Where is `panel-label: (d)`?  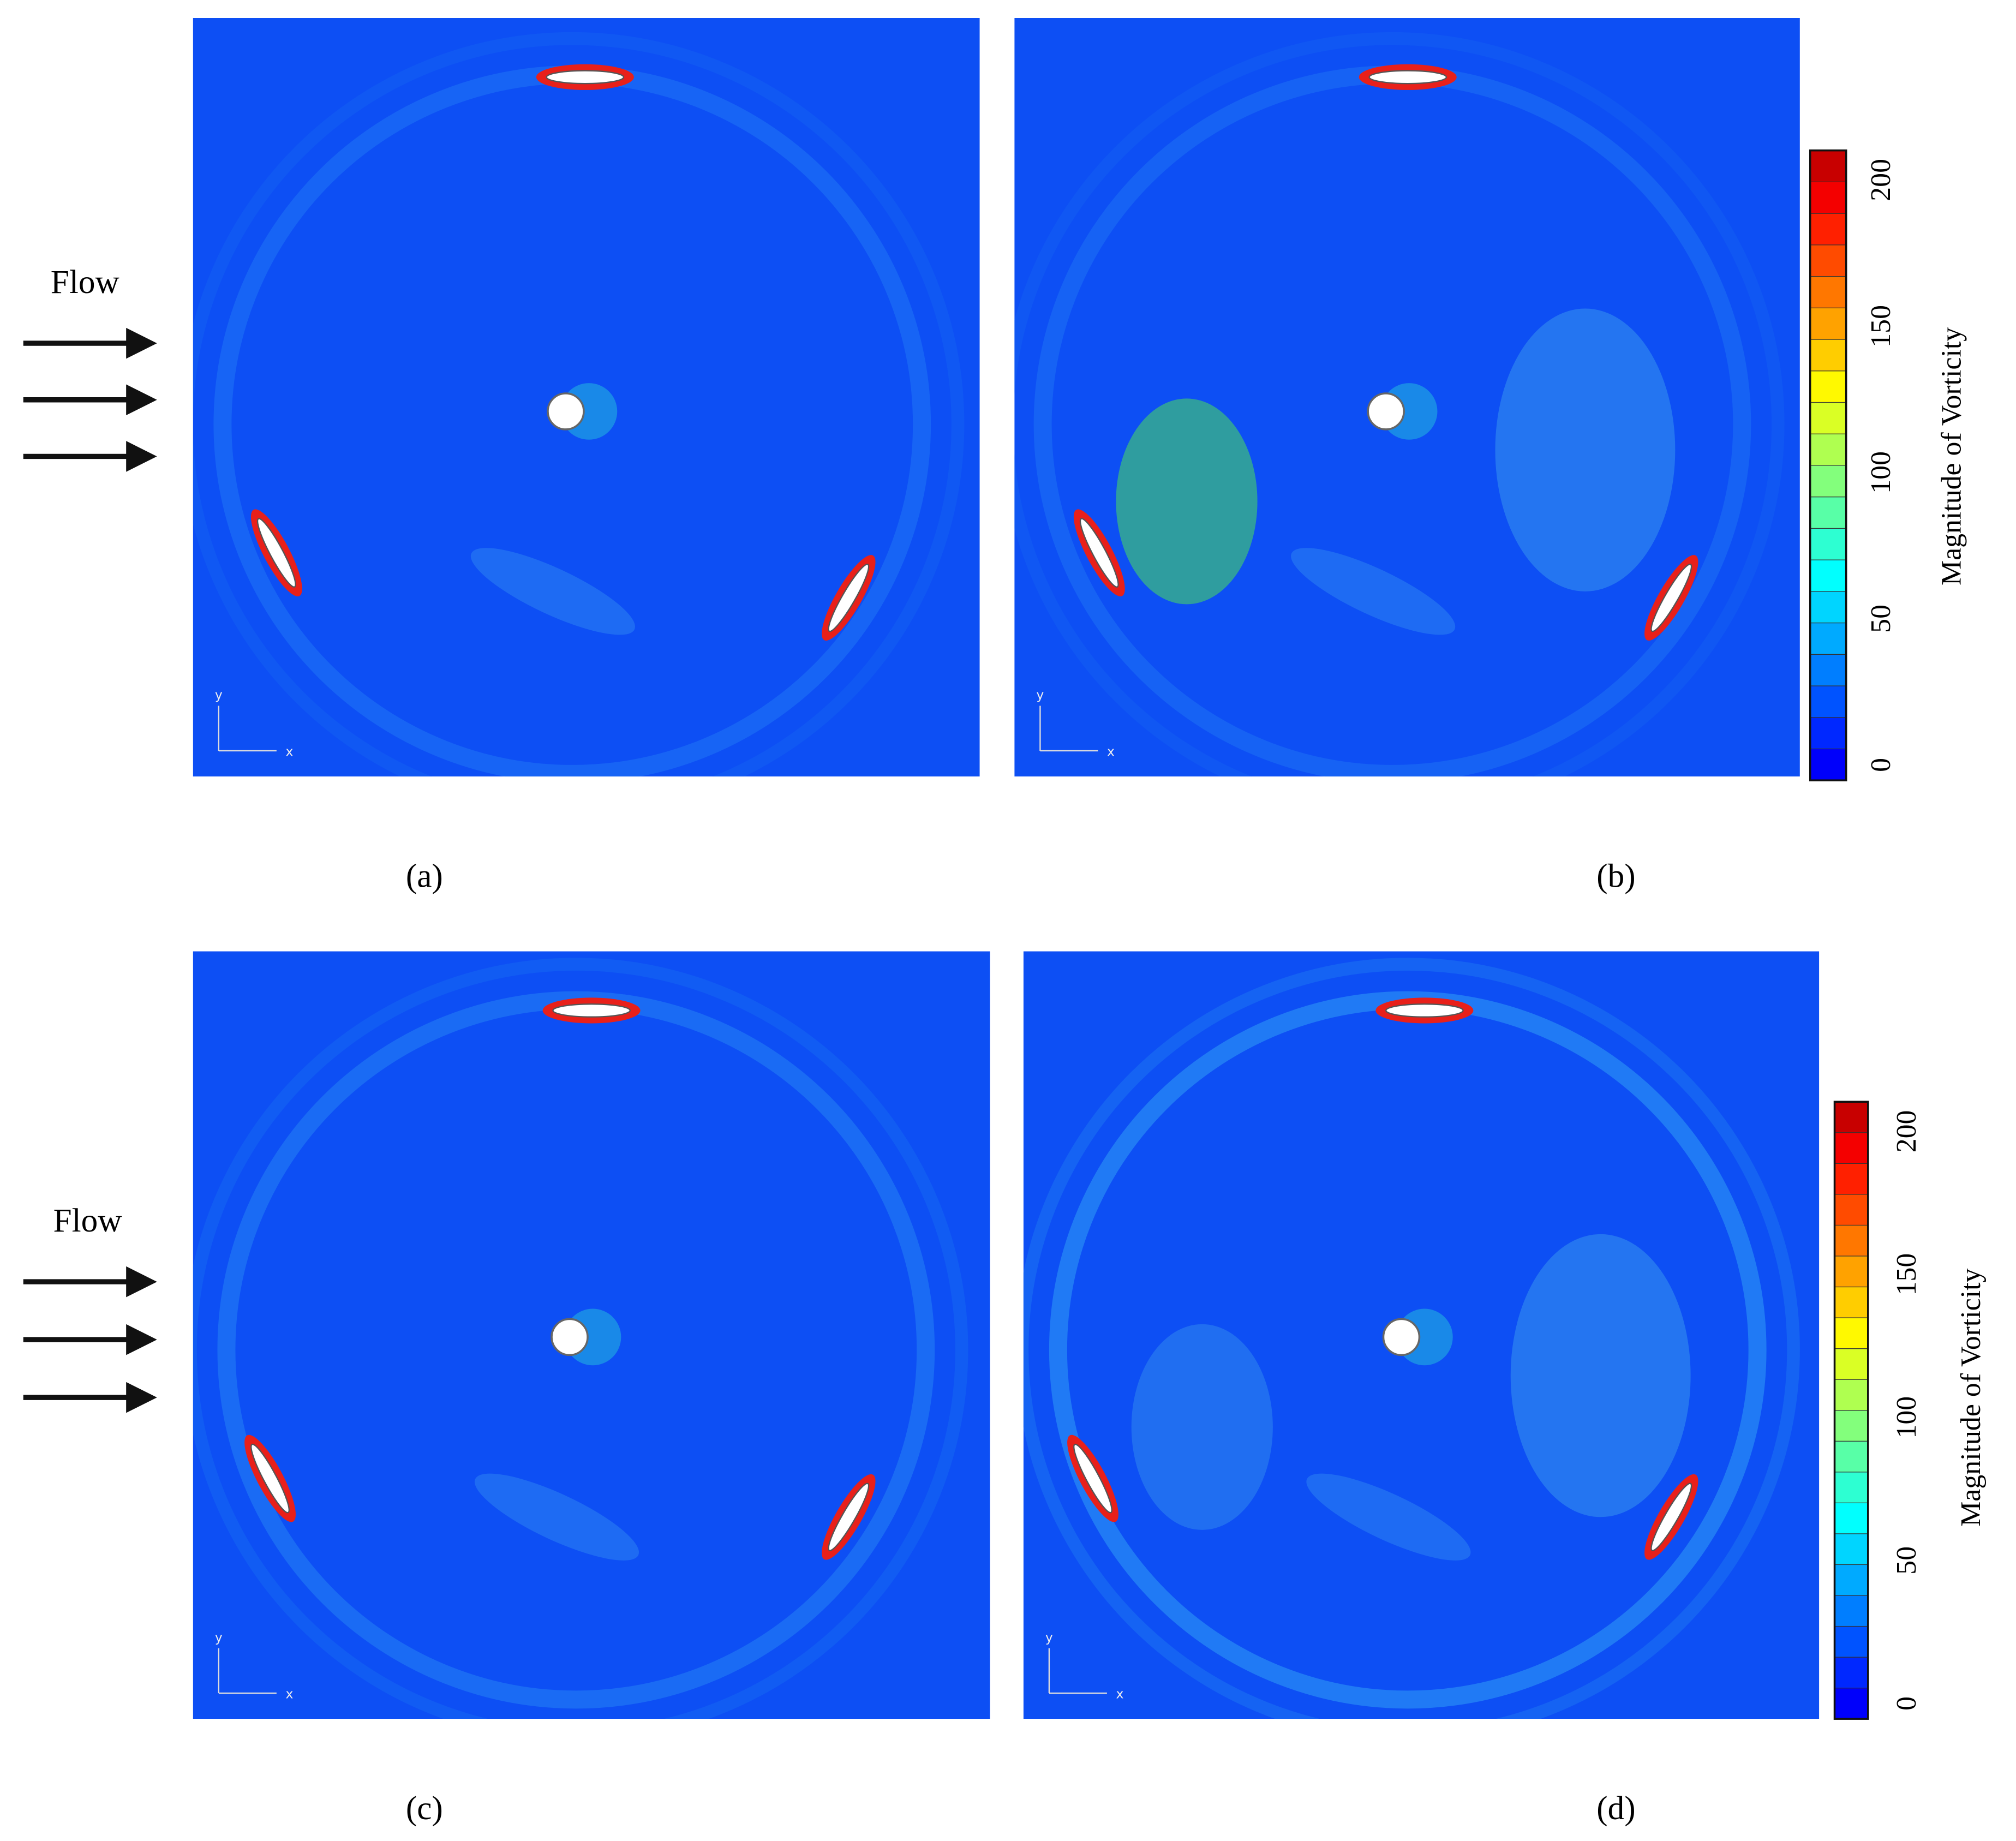
panel-label: (d) is located at coordinates (1615, 1808).